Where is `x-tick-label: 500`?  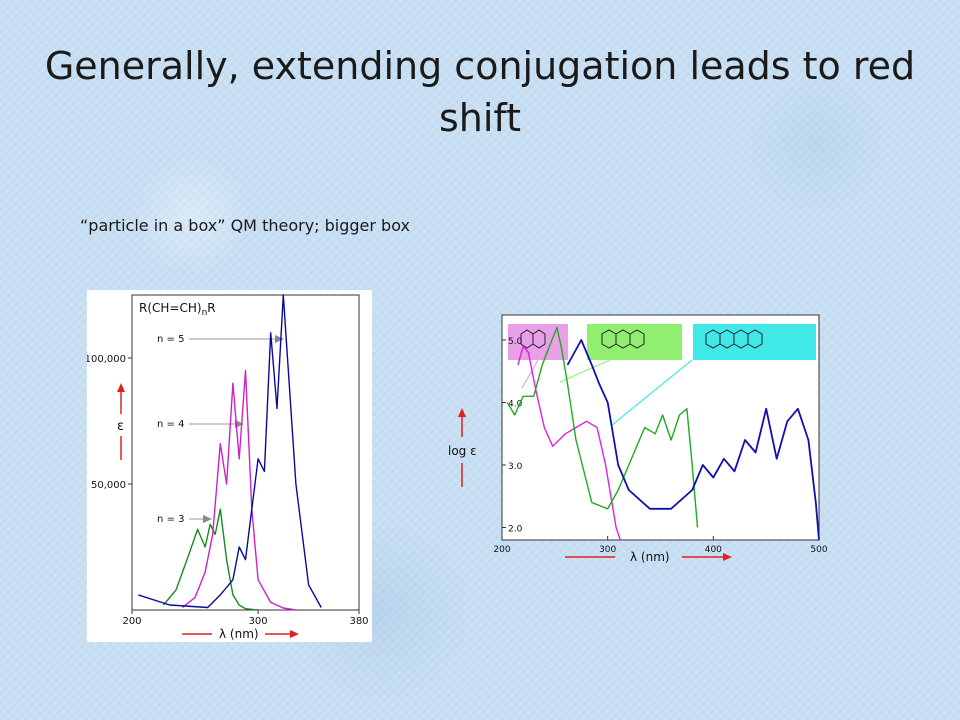 x-tick-label: 500 is located at coordinates (818, 550).